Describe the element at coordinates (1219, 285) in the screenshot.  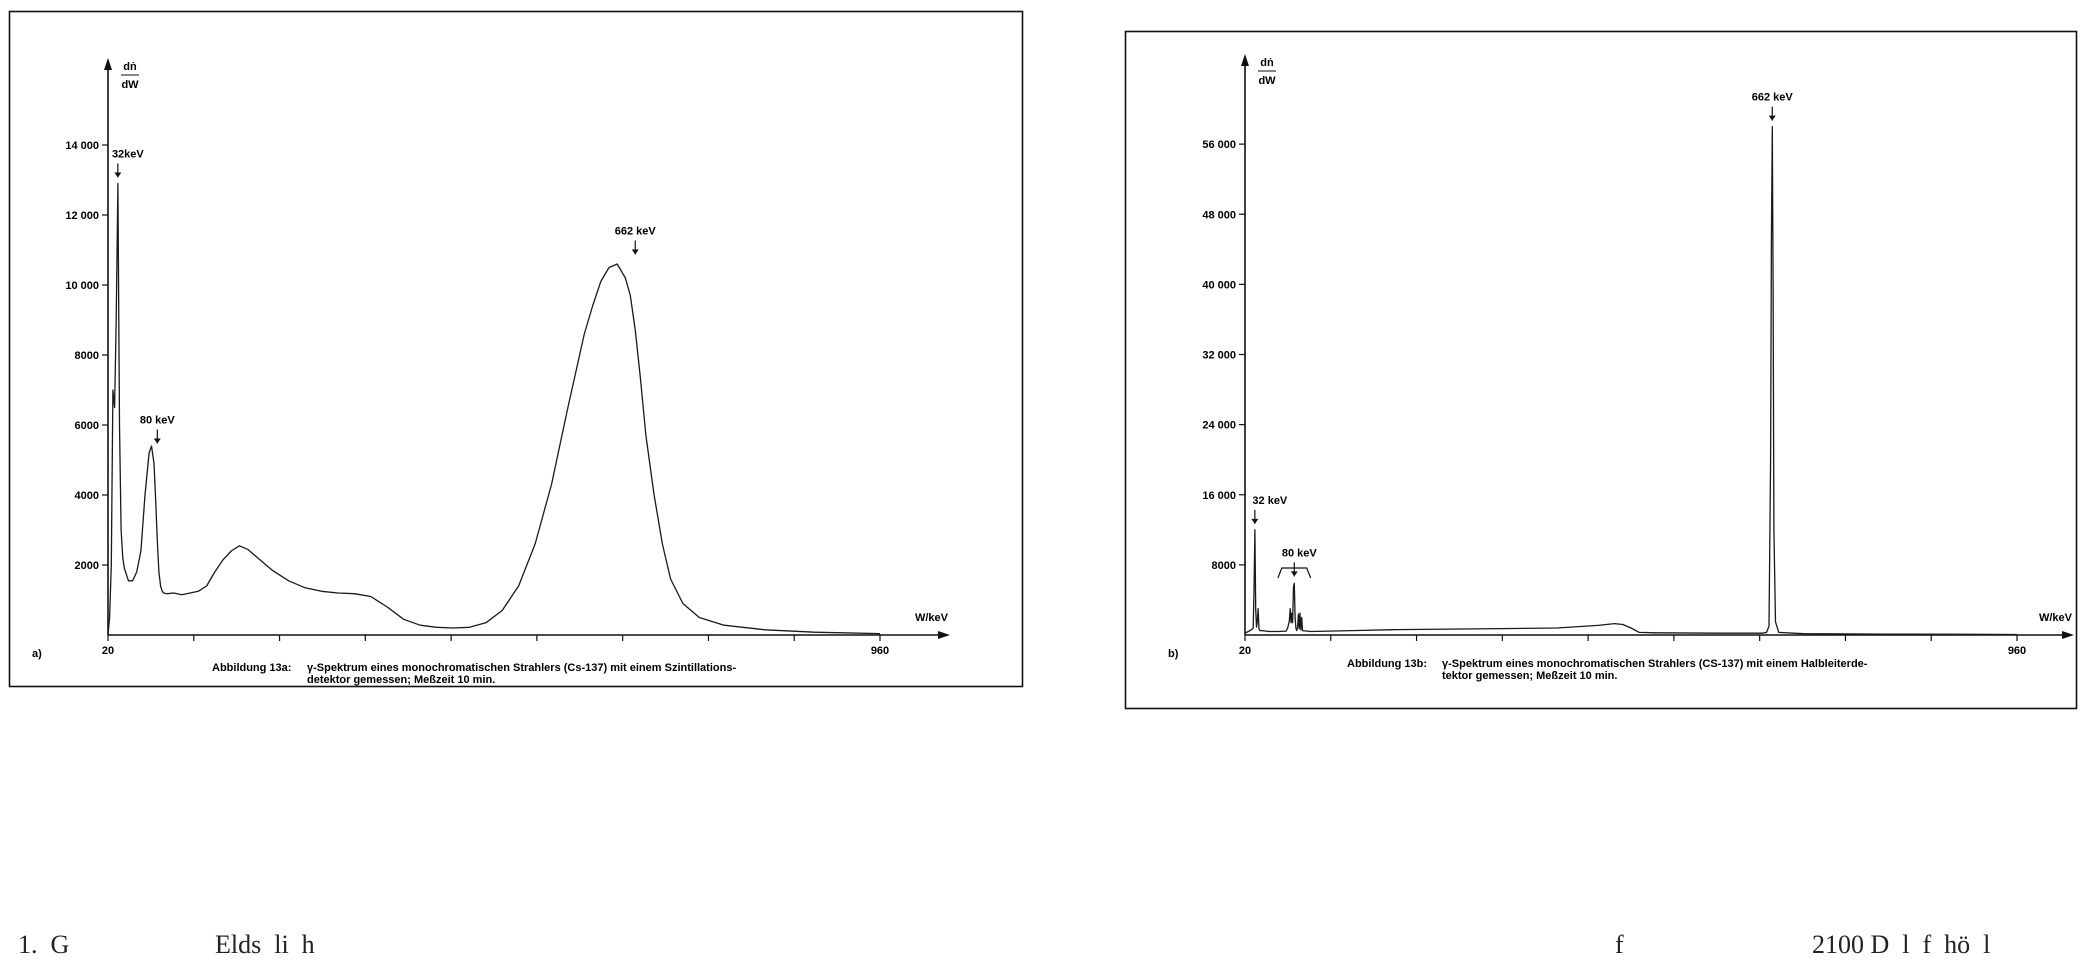
I see `y-tick-label: 40 000` at that location.